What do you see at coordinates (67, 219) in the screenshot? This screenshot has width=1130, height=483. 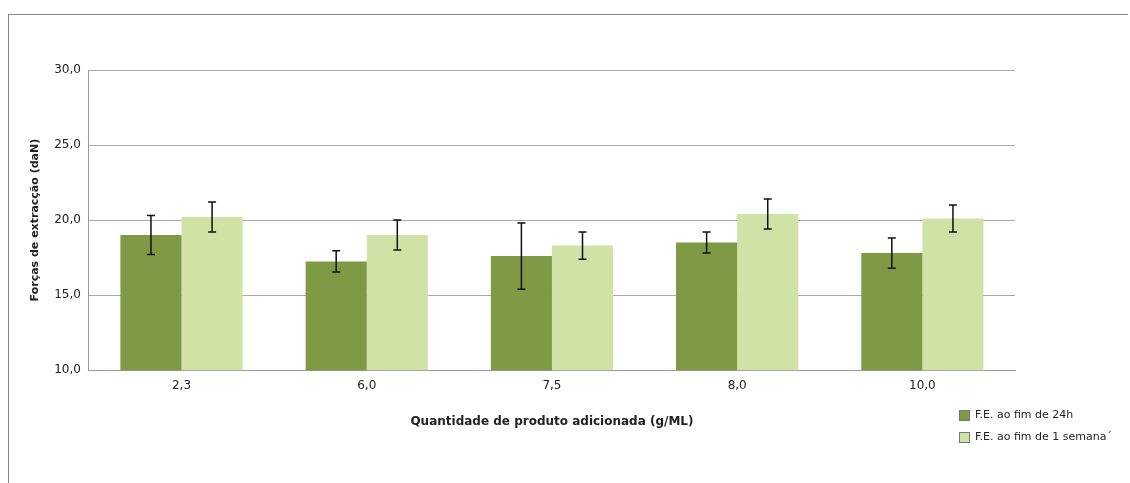 I see `y-tick-label: 20,0` at bounding box center [67, 219].